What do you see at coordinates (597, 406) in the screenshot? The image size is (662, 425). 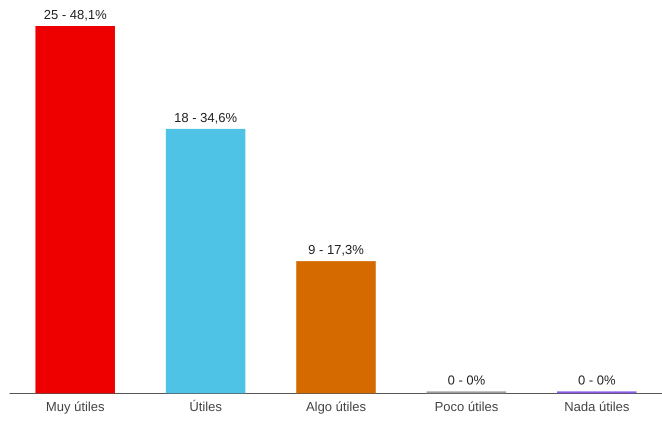 I see `x-tick-label: Nada útiles` at bounding box center [597, 406].